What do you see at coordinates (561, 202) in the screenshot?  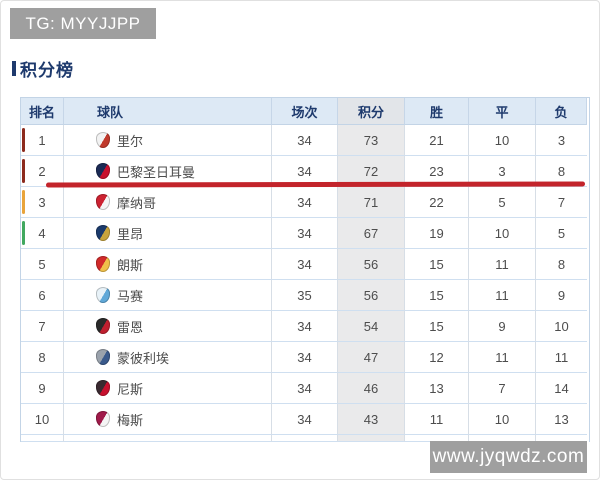 I see `losses-cell: 7` at bounding box center [561, 202].